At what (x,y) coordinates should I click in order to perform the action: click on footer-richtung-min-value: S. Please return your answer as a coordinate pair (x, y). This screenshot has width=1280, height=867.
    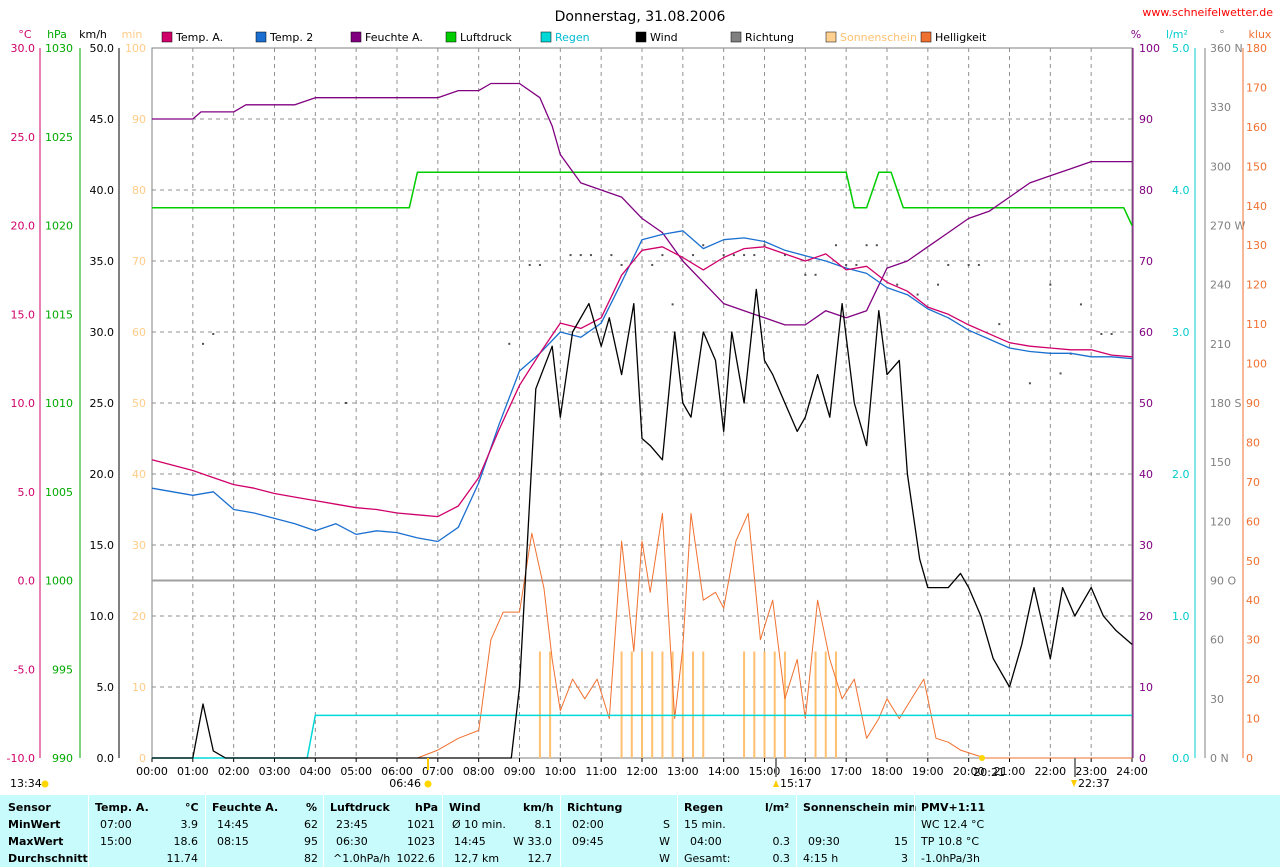
    Looking at the image, I should click on (666, 824).